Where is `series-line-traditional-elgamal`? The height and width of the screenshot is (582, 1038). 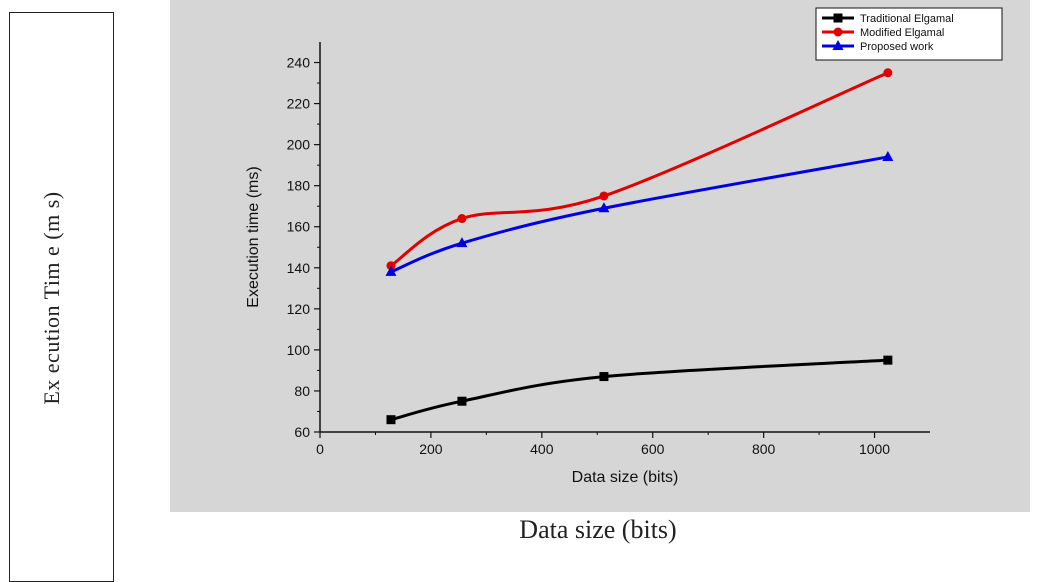
series-line-traditional-elgamal is located at coordinates (639, 390).